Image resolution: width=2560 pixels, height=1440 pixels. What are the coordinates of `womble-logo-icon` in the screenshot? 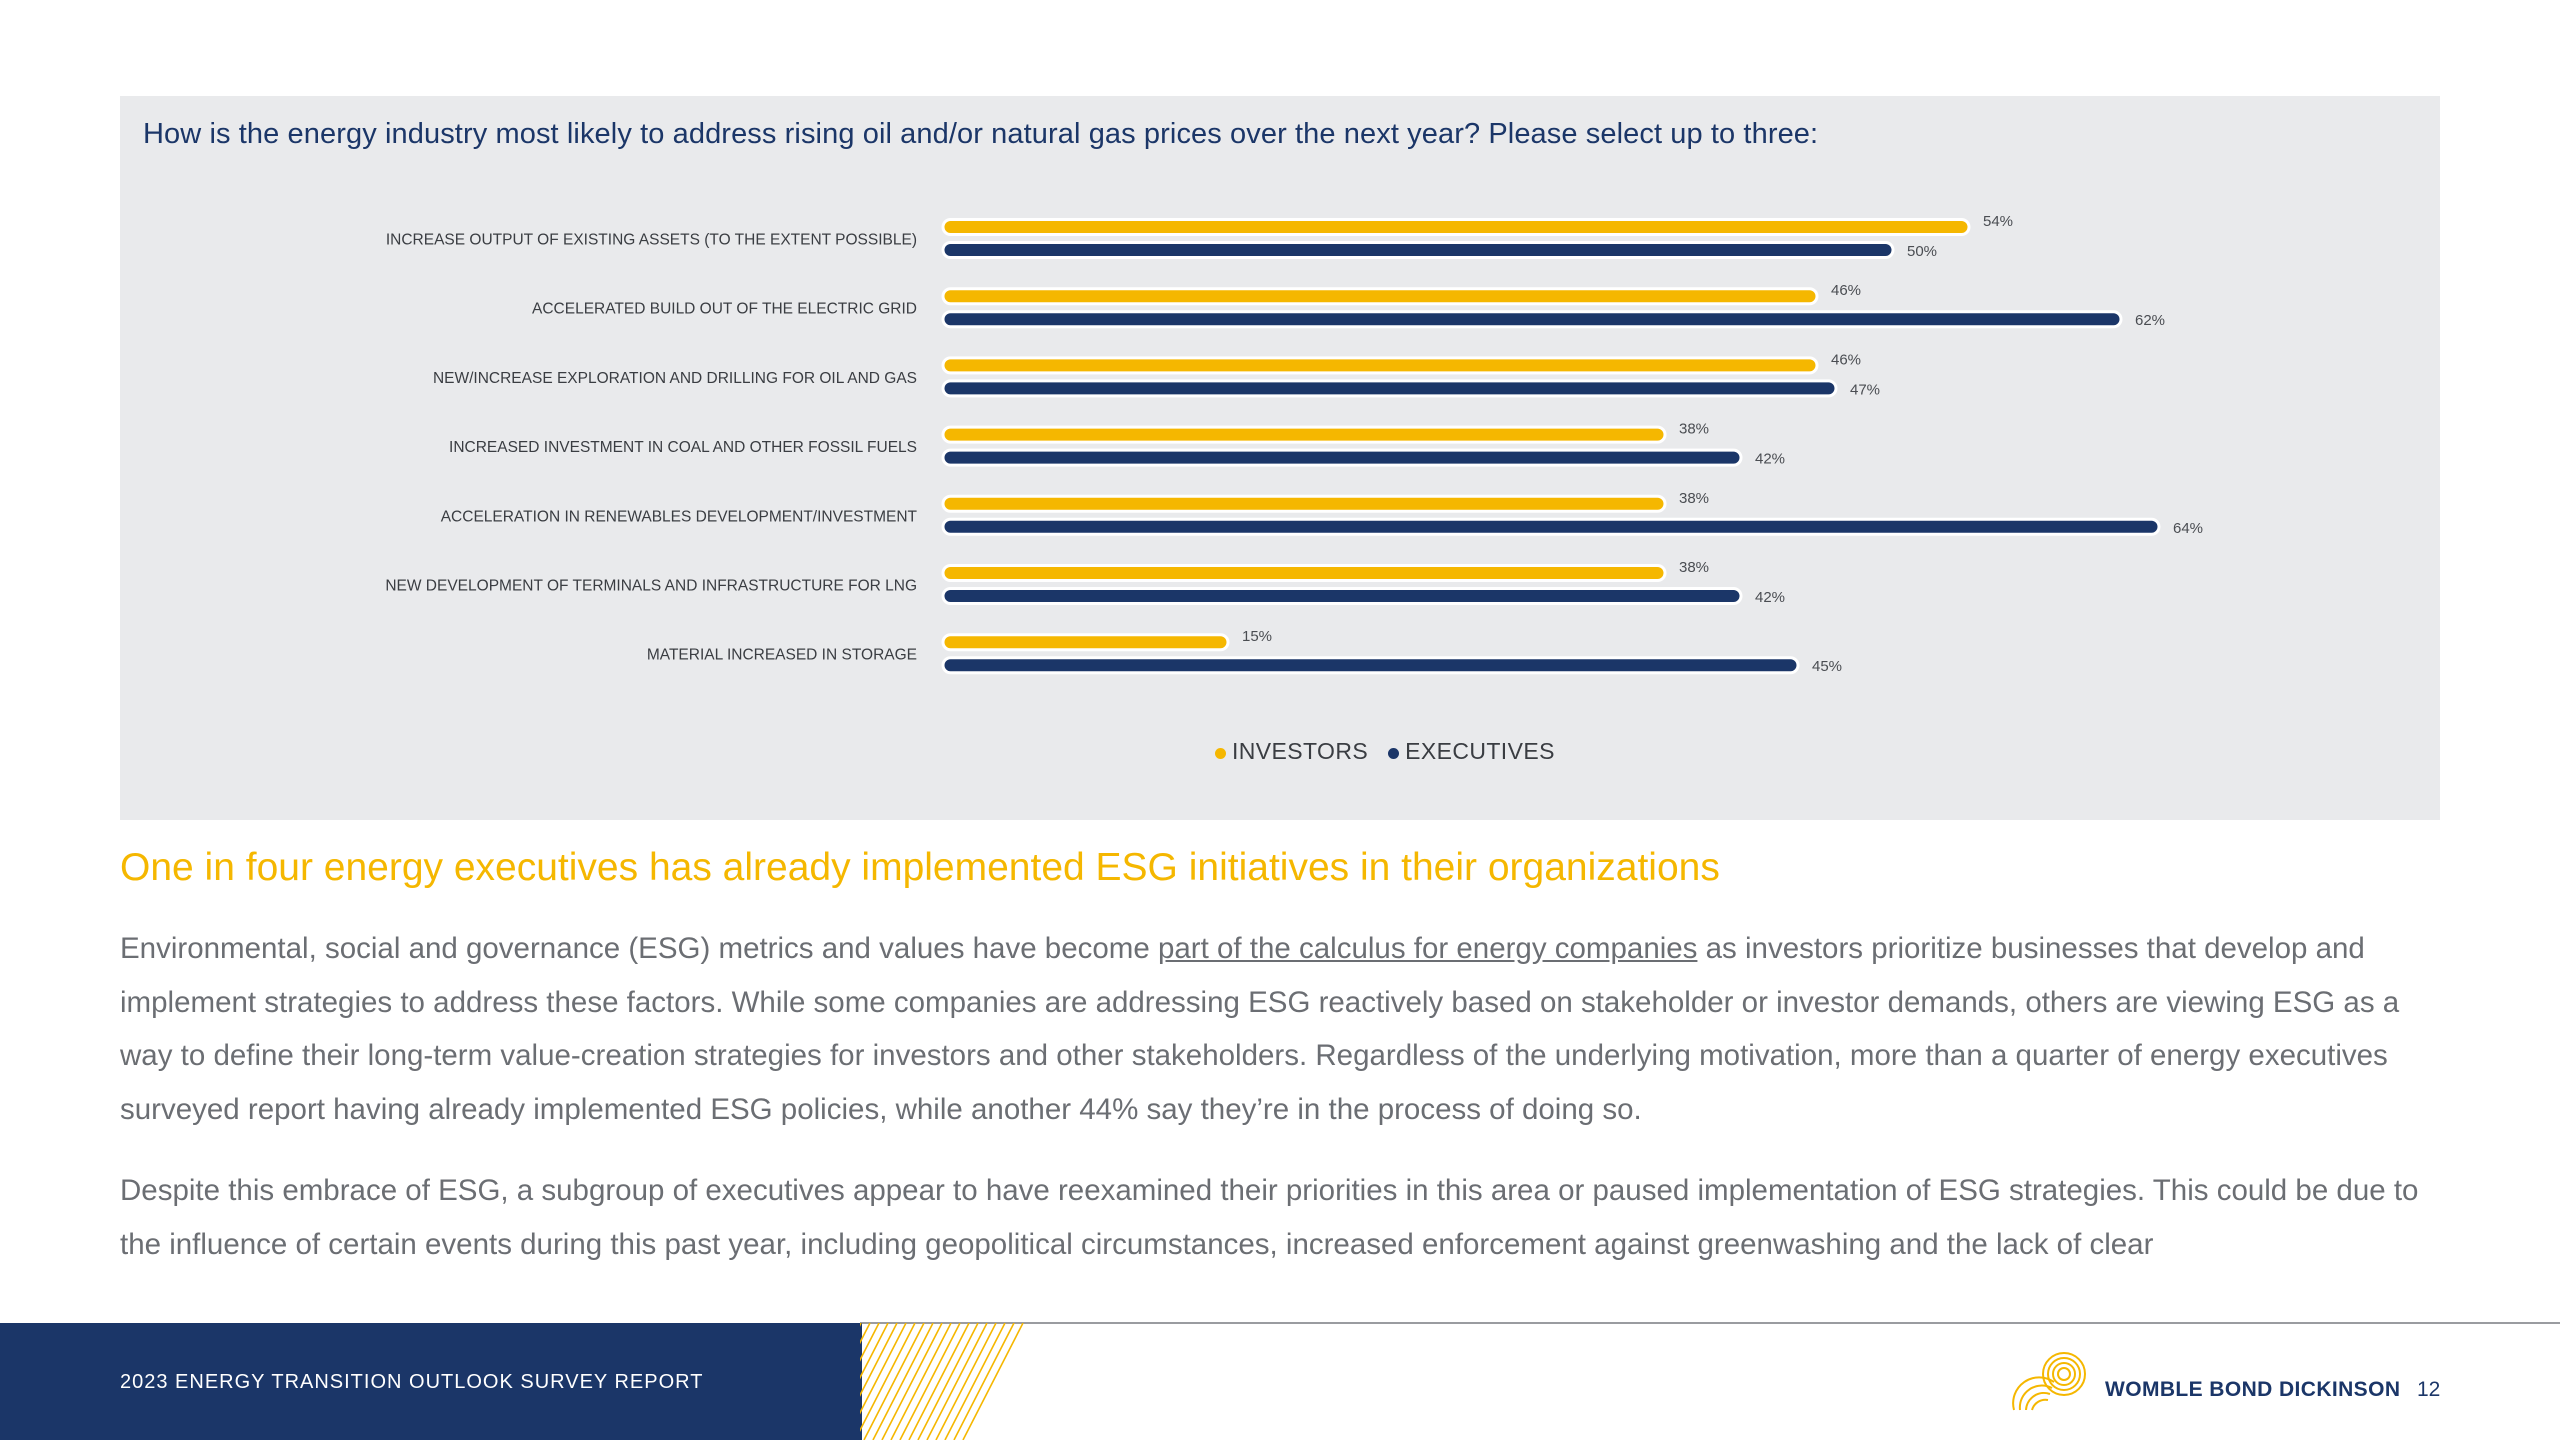 It's located at (2049, 1381).